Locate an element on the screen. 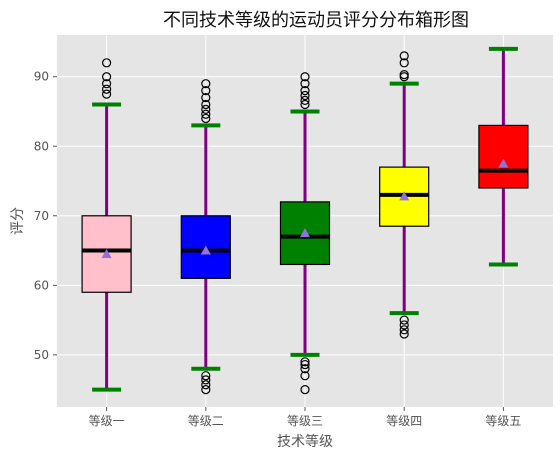  y-tick-label: 60 is located at coordinates (41, 285).